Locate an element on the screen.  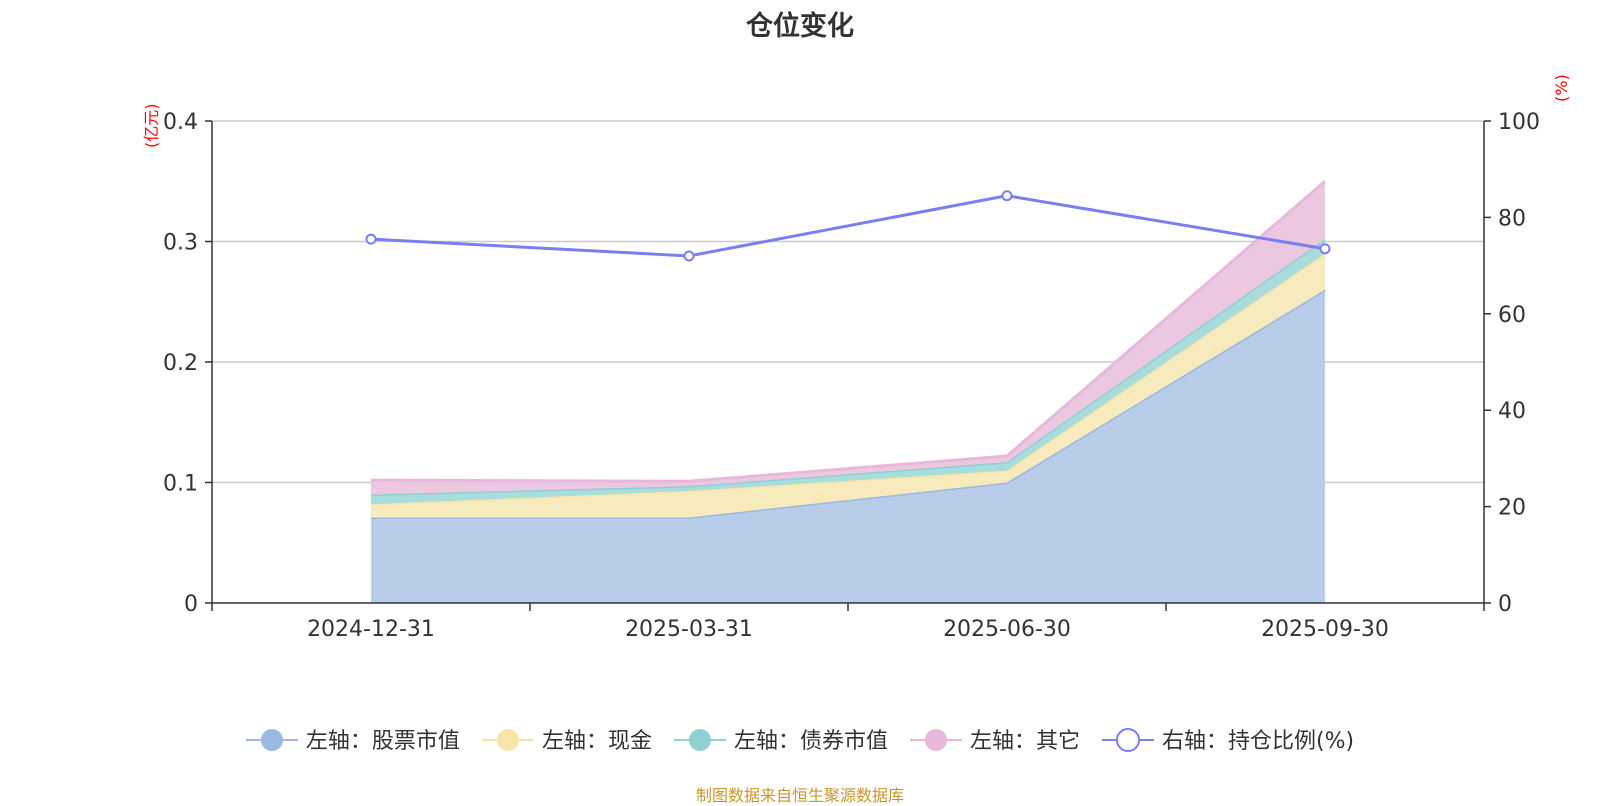
x-tick-label: 2025-09-30 is located at coordinates (1325, 629).